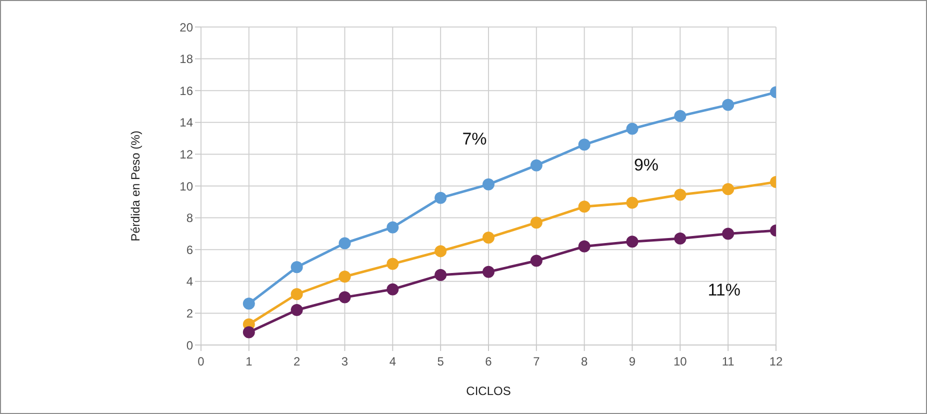 This screenshot has height=414, width=927. Describe the element at coordinates (646, 165) in the screenshot. I see `series-label: 9%` at that location.